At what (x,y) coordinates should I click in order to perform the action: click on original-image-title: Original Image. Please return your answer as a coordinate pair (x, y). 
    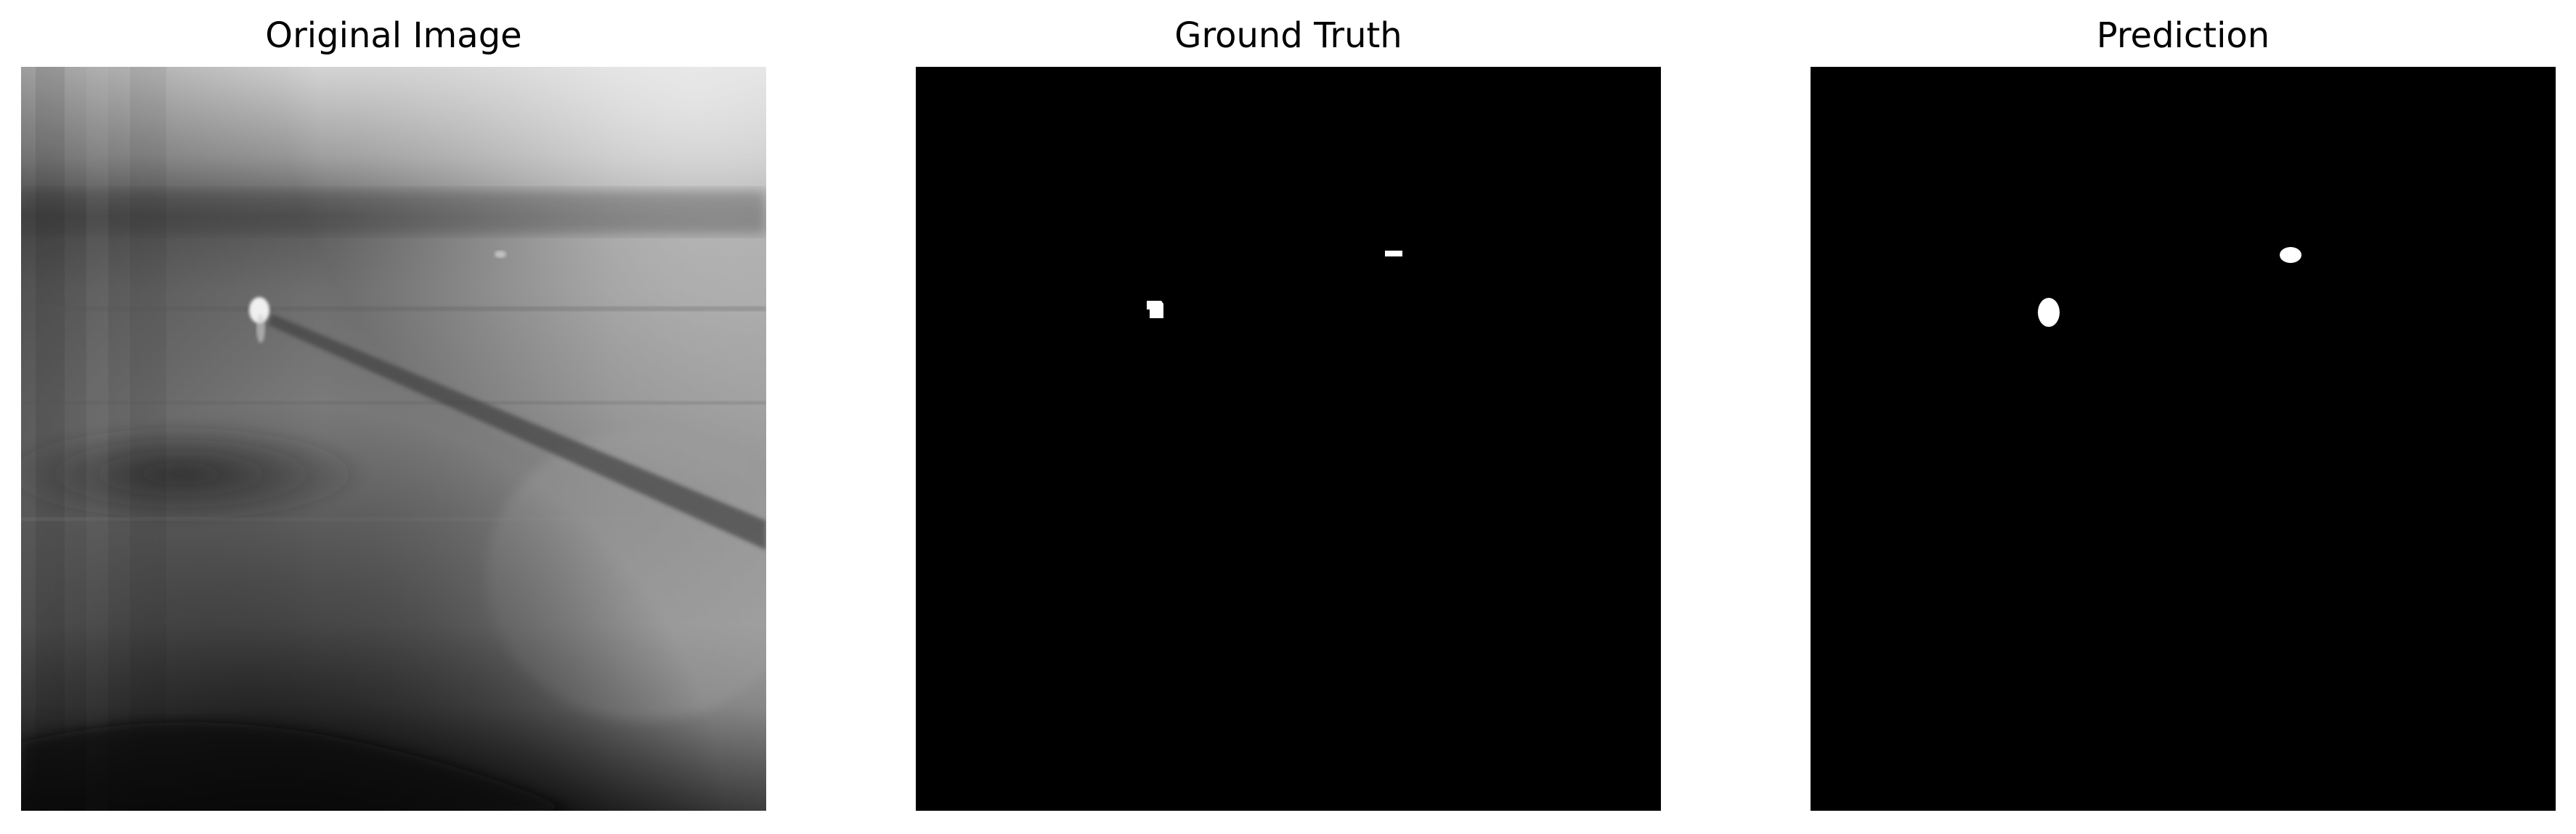
    Looking at the image, I should click on (393, 35).